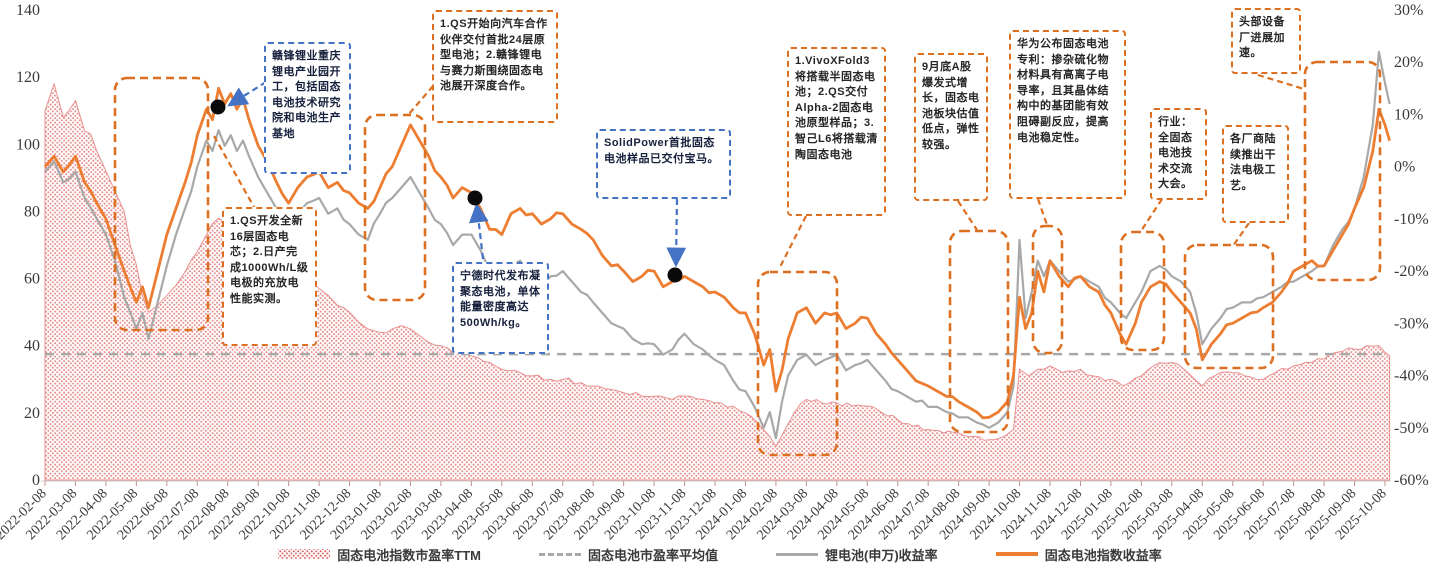  I want to click on callout-sep-a-share: 9月底A股爆发式增长，固态电池板块估值低点，弹性较强。, so click(951, 127).